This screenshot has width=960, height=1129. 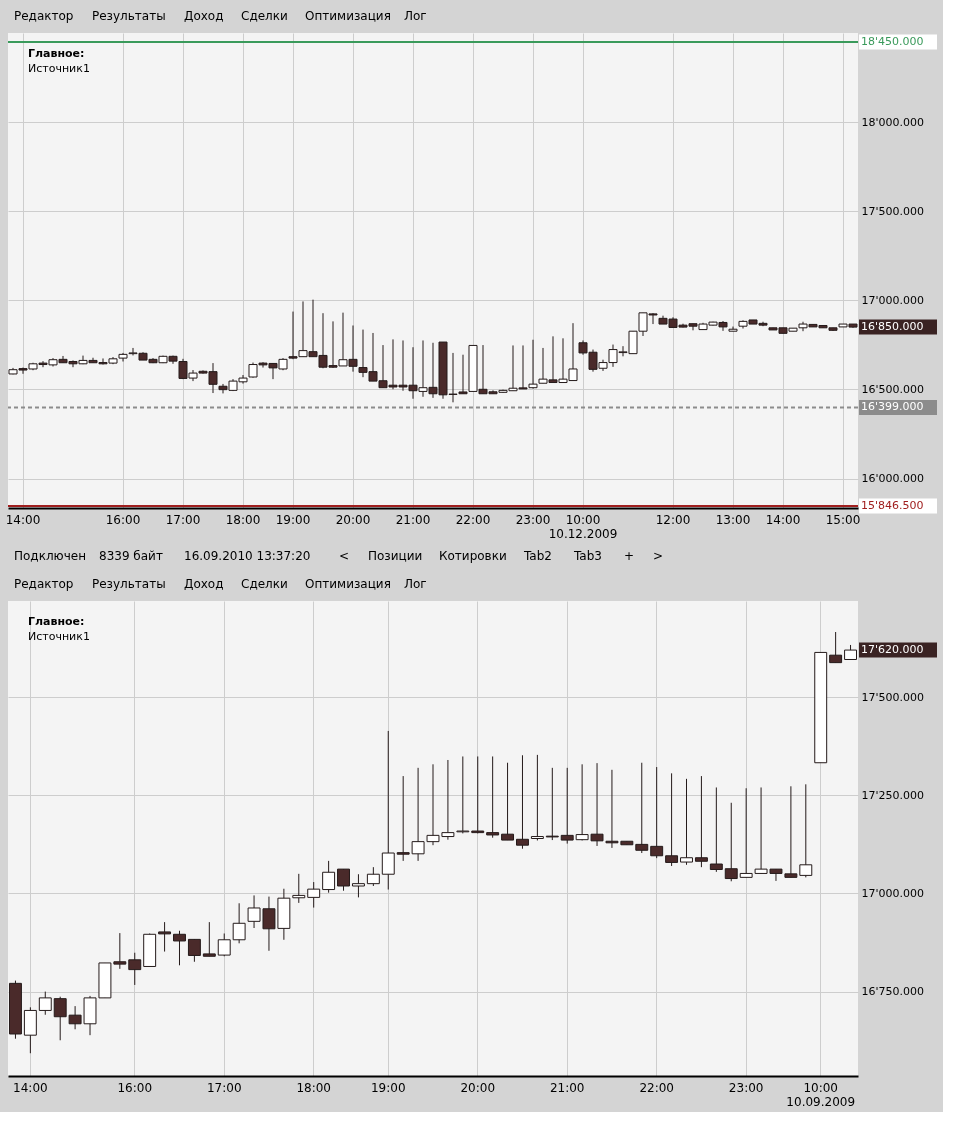 What do you see at coordinates (821, 1094) in the screenshot?
I see `x-tick-label: 10:00 10.09.2009` at bounding box center [821, 1094].